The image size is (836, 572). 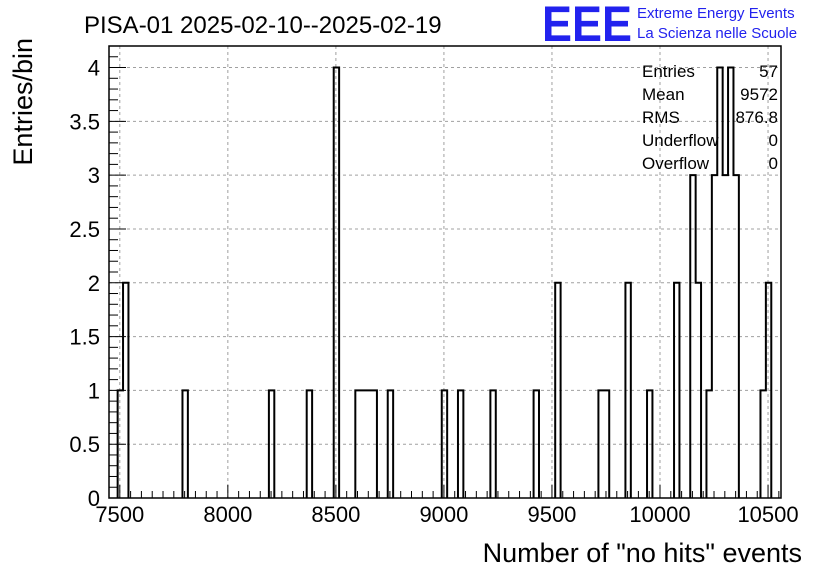 What do you see at coordinates (84, 229) in the screenshot?
I see `y-tick-label: 2.5` at bounding box center [84, 229].